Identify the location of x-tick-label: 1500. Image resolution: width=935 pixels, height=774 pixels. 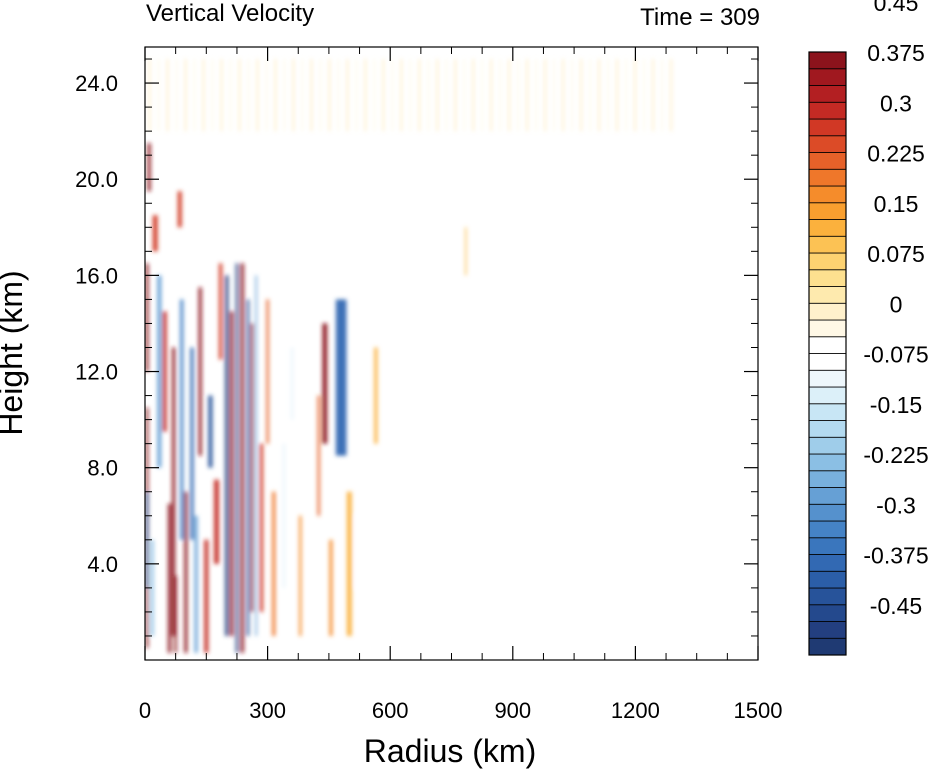
(758, 710).